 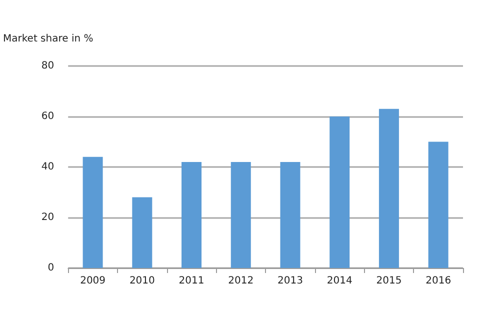 What do you see at coordinates (389, 281) in the screenshot?
I see `x-tick-label: 2015` at bounding box center [389, 281].